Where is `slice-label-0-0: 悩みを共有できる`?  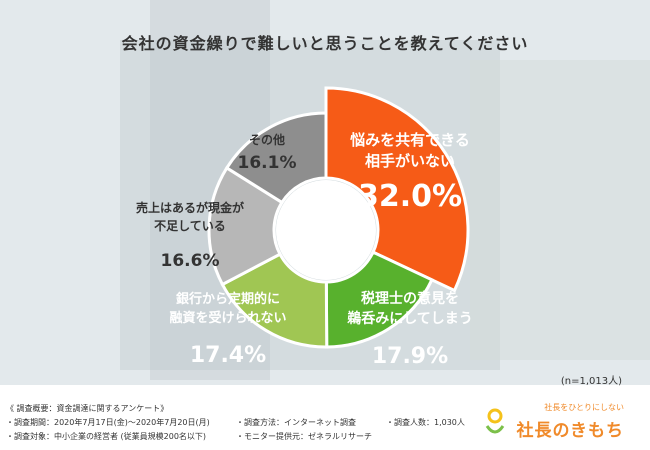
slice-label-0-0: 悩みを共有できる is located at coordinates (409, 140).